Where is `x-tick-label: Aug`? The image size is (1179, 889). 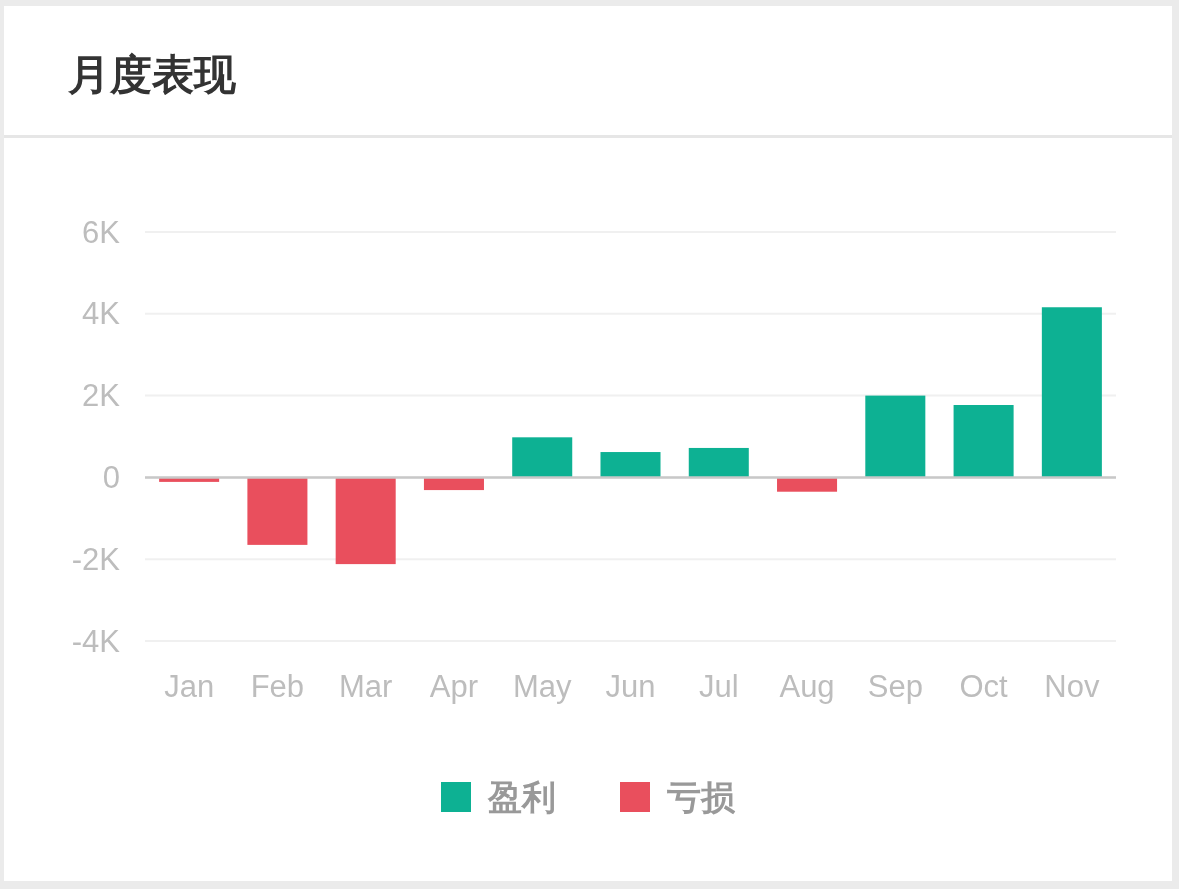
x-tick-label: Aug is located at coordinates (807, 686).